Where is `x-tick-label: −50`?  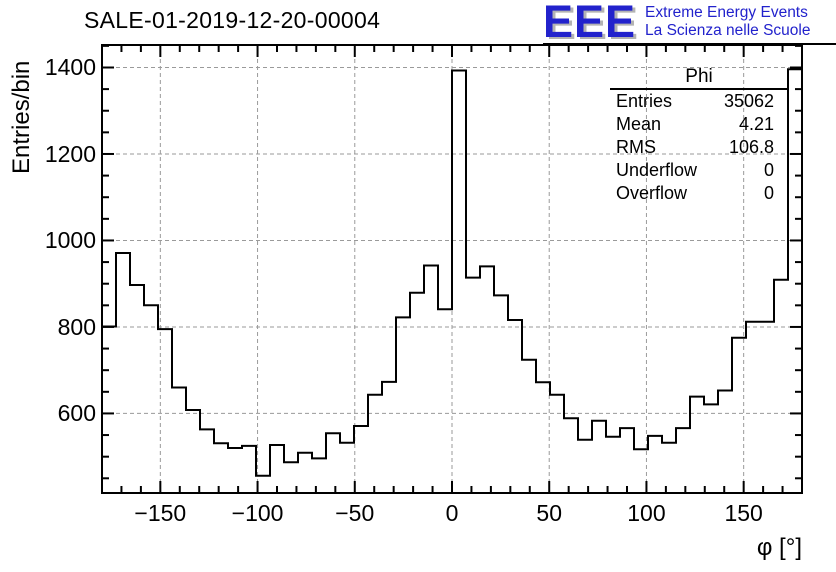
x-tick-label: −50 is located at coordinates (355, 513).